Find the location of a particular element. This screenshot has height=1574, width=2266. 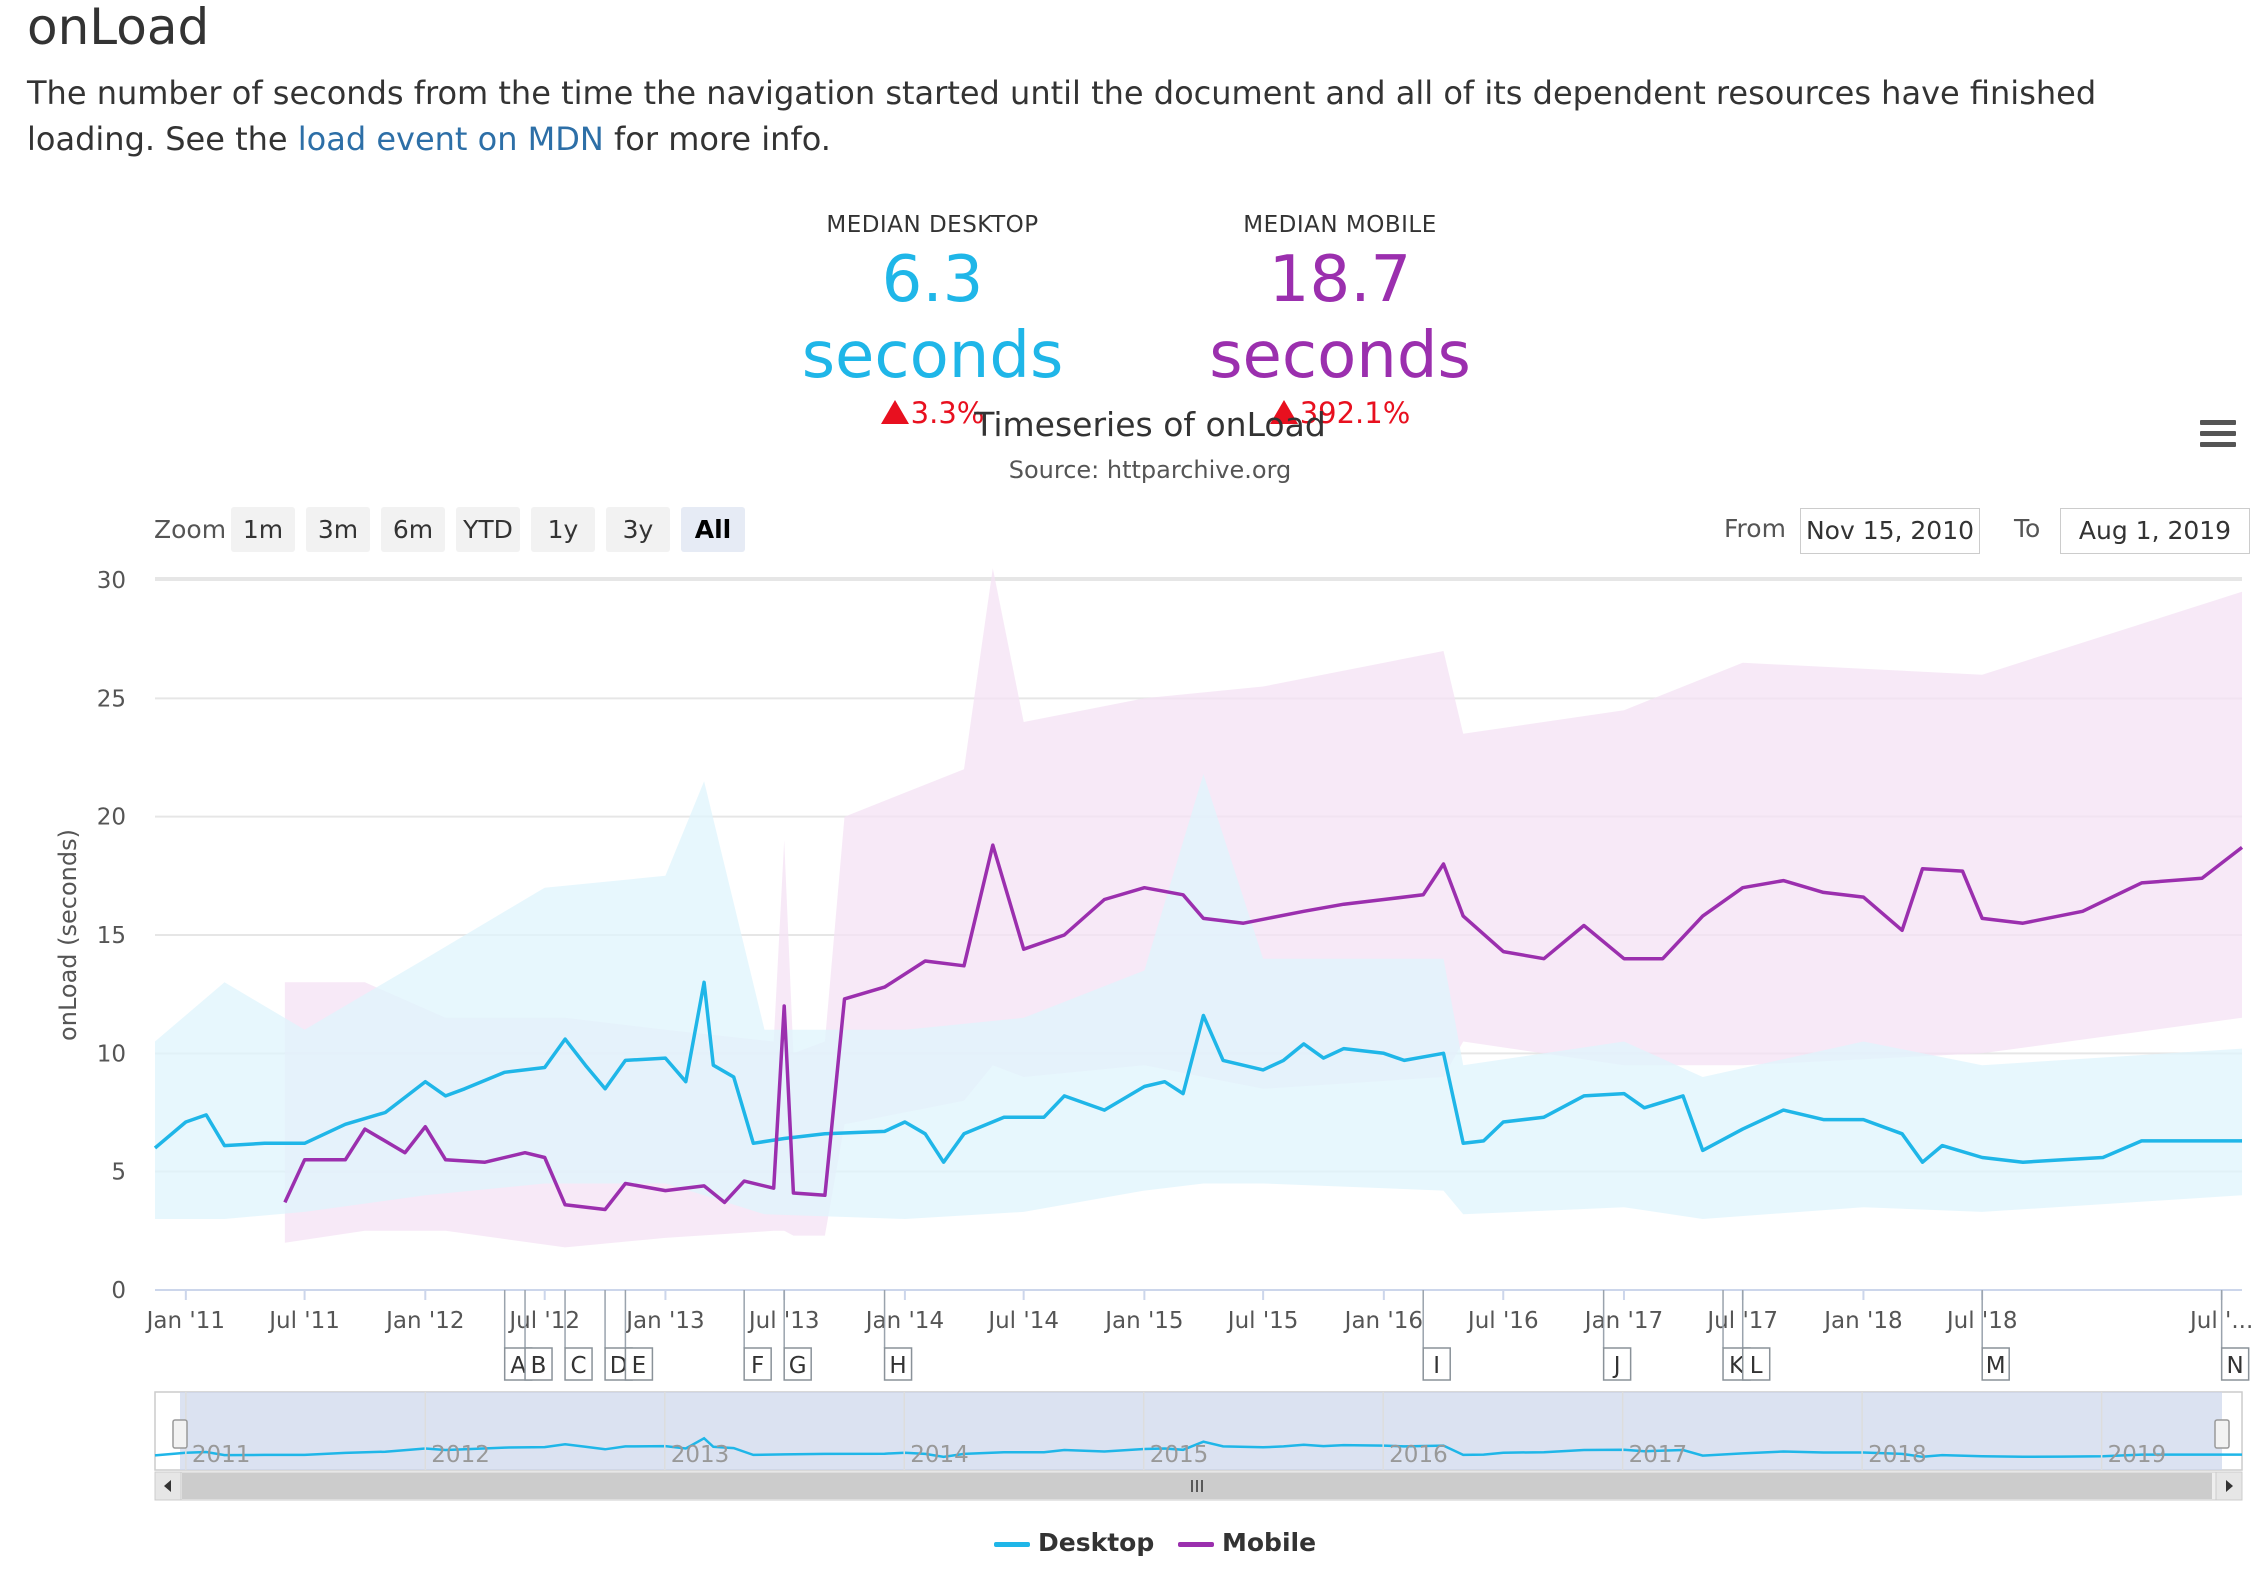

navigator-handle-right is located at coordinates (2222, 1434).